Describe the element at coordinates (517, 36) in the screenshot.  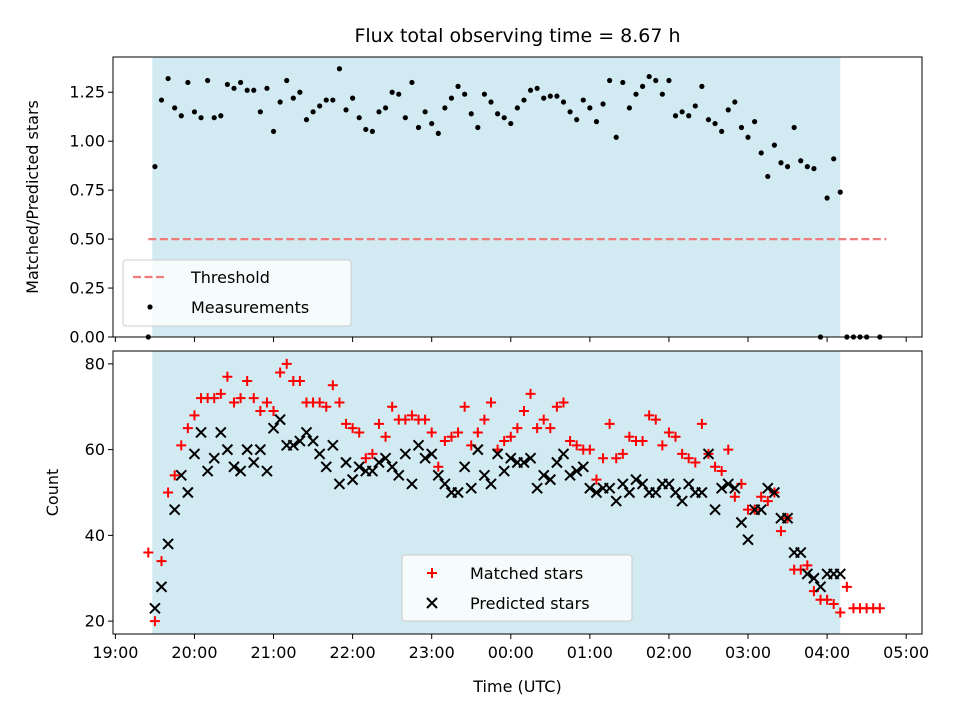
I see `chart-title: Flux total observing time = 8.67 h` at that location.